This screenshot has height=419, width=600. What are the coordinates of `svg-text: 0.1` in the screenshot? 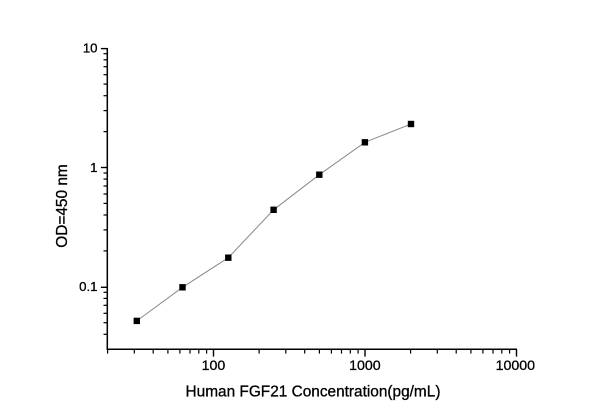 It's located at (88, 286).